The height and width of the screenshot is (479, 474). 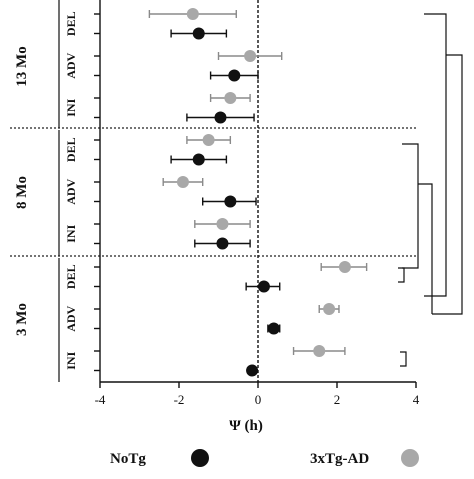 I want to click on x-tick-label: 0, so click(x=258, y=399).